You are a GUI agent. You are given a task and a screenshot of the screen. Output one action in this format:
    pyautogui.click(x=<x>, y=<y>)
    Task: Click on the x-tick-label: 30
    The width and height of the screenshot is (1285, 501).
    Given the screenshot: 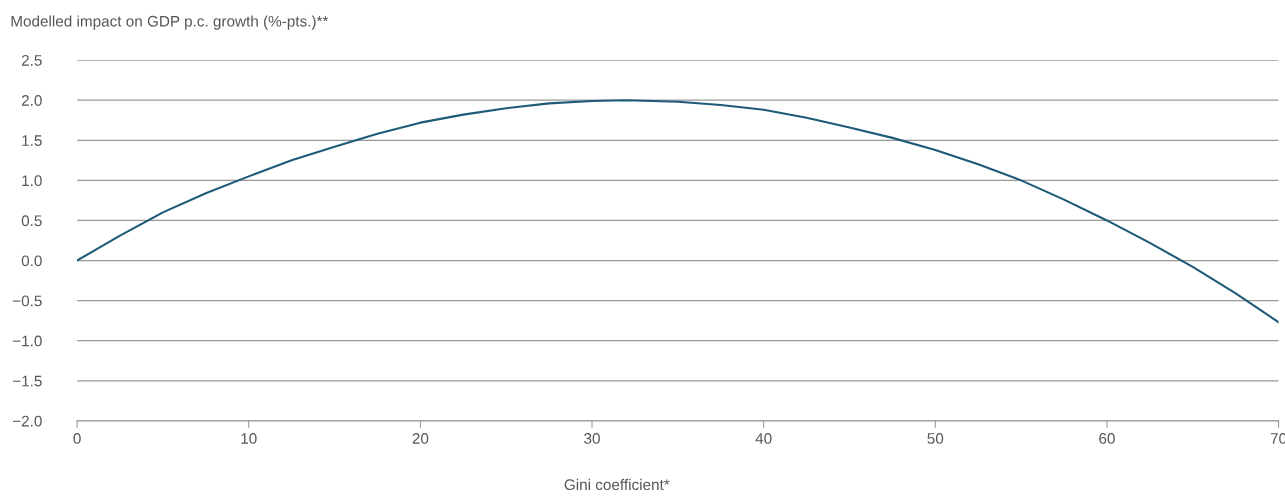 What is the action you would take?
    pyautogui.click(x=592, y=438)
    